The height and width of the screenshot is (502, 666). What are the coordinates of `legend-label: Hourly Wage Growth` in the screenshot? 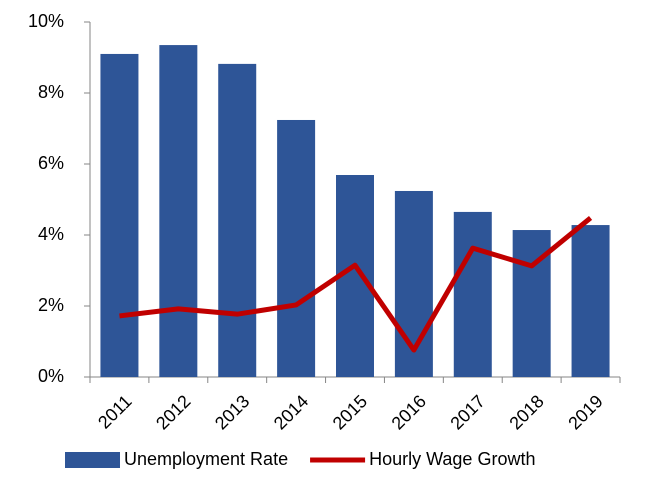 It's located at (452, 459).